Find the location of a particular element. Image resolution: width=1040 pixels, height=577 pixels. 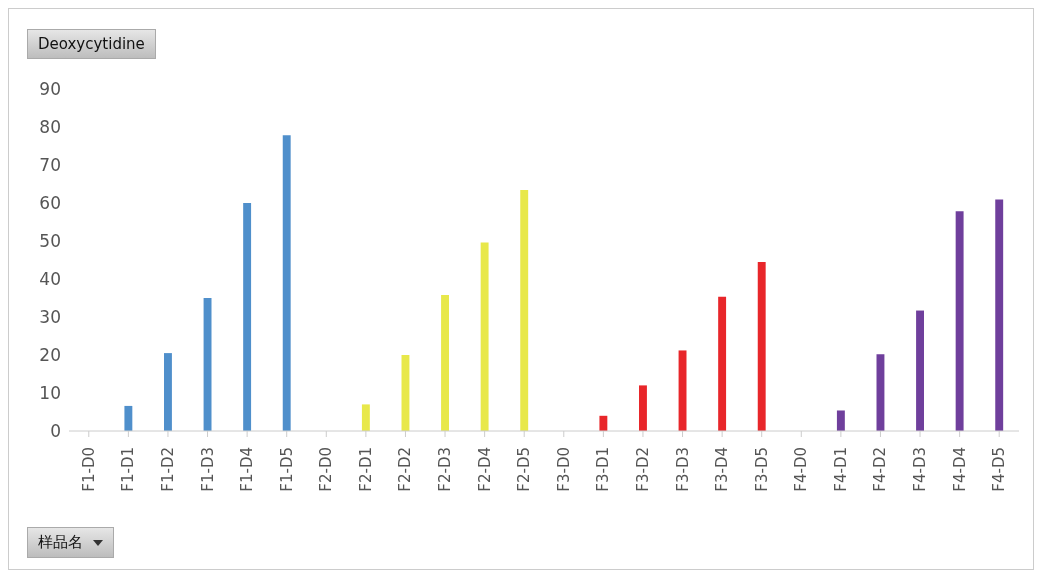

y-tick-label: 40 is located at coordinates (50, 279).